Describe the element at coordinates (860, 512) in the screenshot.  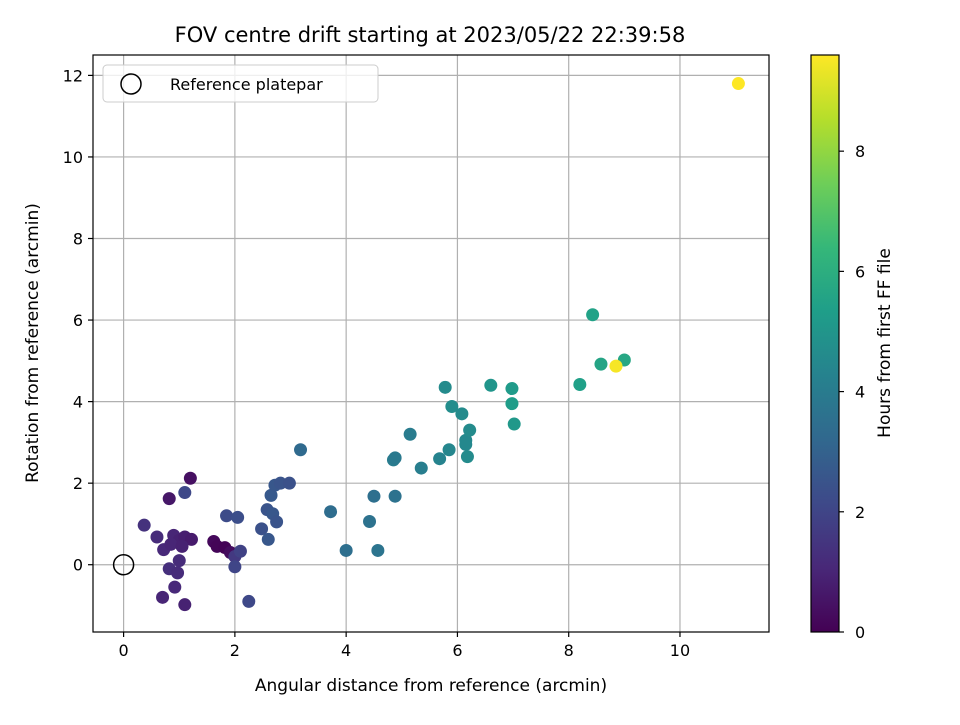
I see `colorbar-tick-label: 2` at that location.